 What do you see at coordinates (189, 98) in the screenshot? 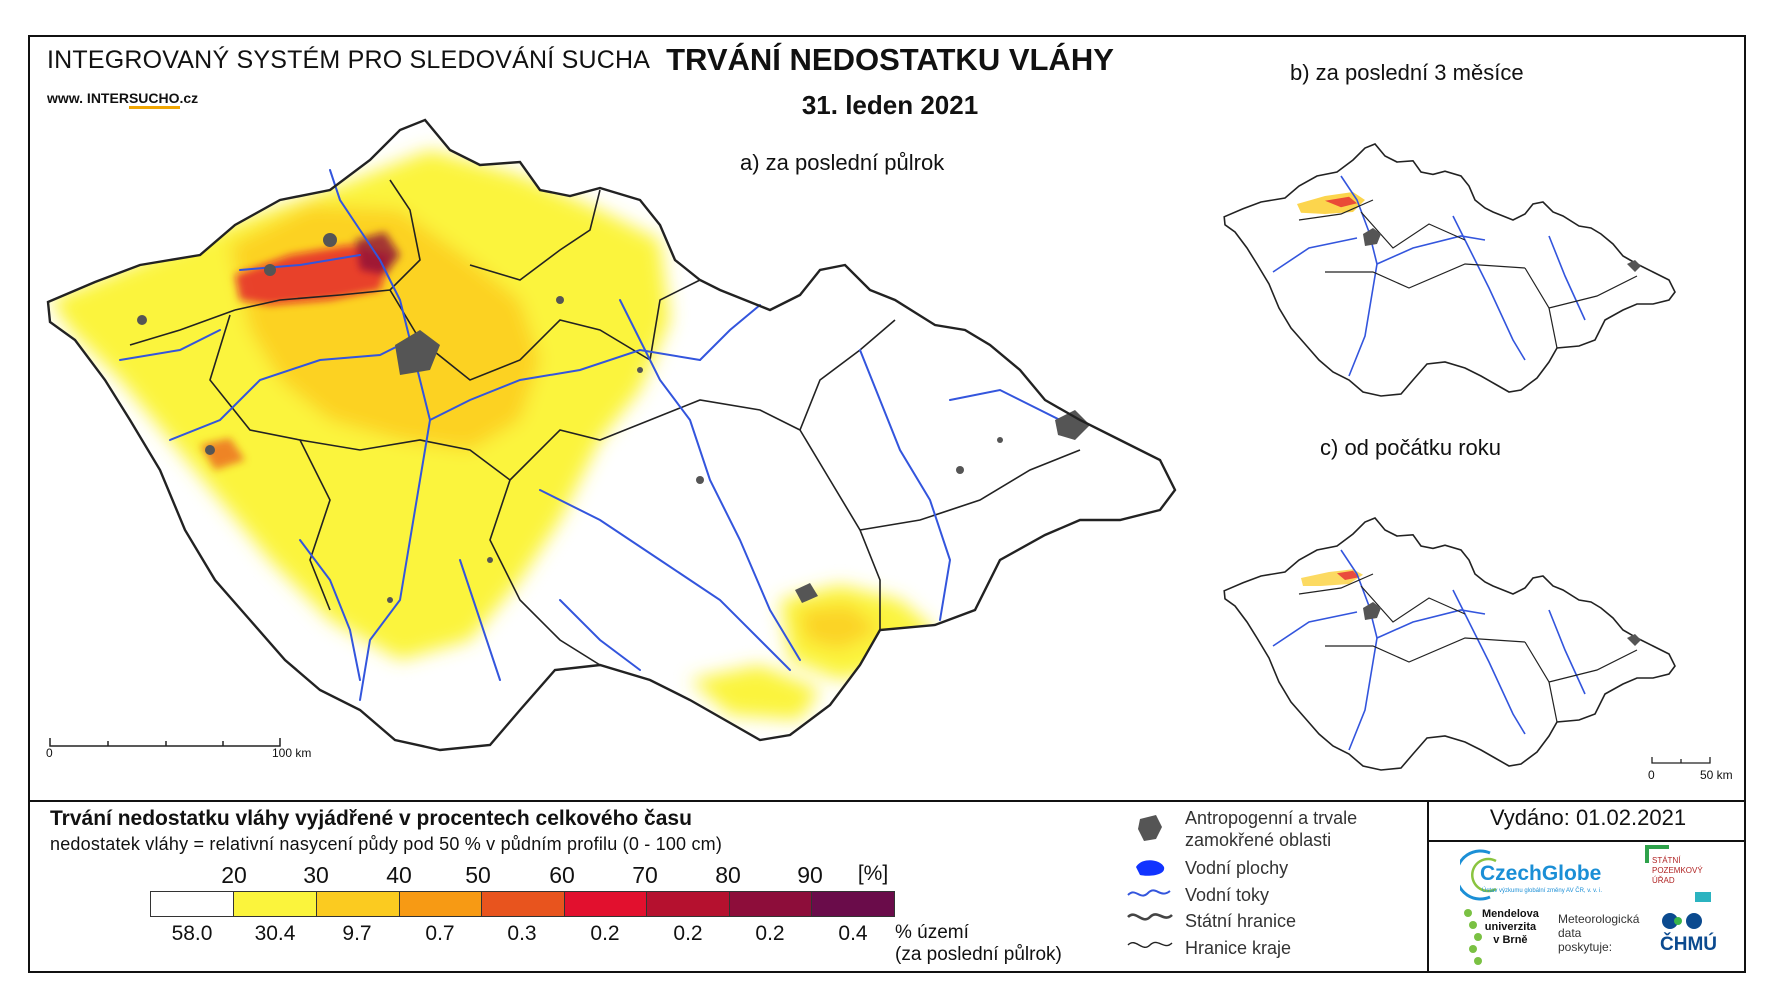
I see `website-suffix: .cz` at bounding box center [189, 98].